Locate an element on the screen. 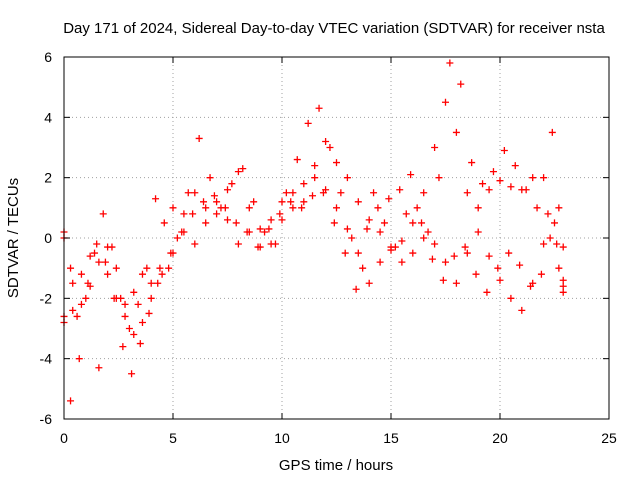  y-tick-label: 2 is located at coordinates (48, 178).